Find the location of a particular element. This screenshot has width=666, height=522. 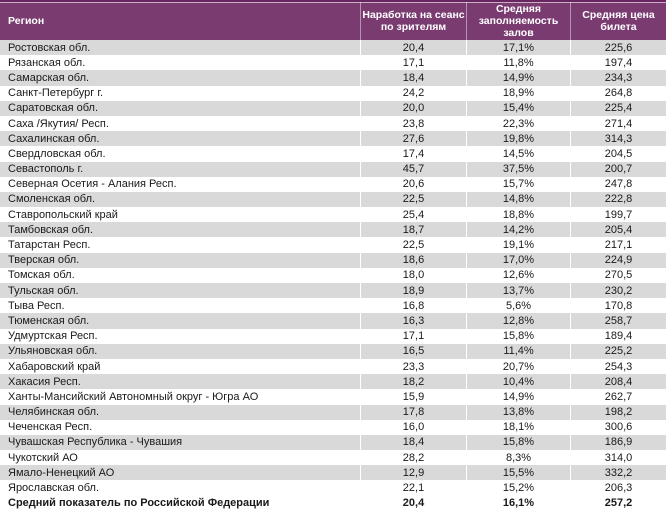

table-row: Саратовская обл. 20,0 15,4% 225,4 is located at coordinates (333, 108).